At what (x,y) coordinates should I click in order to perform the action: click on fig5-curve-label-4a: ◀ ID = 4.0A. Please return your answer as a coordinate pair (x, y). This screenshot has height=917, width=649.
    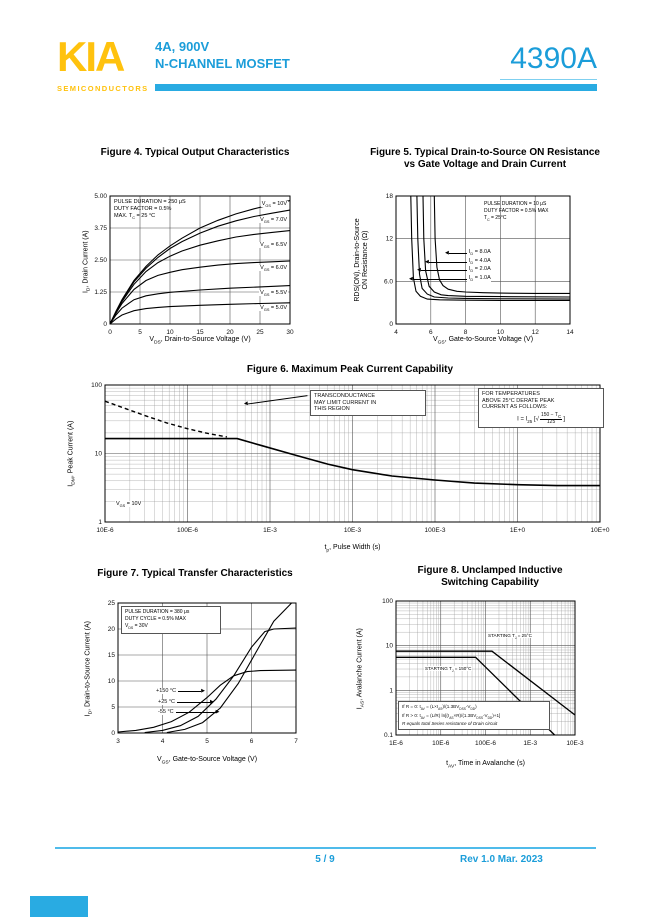
    Looking at the image, I should click on (458, 262).